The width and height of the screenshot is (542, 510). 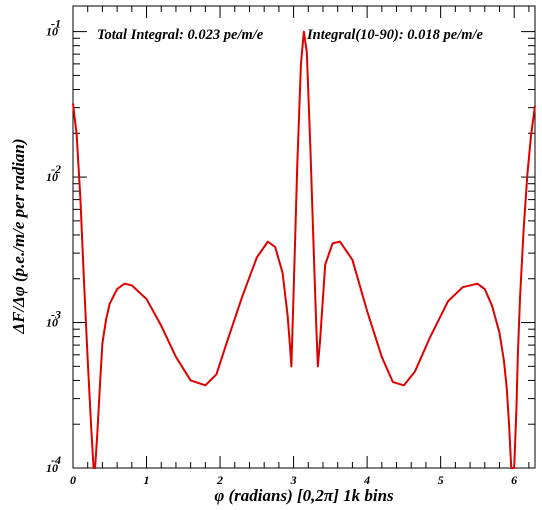 I want to click on x-tick-label: 6, so click(x=514, y=480).